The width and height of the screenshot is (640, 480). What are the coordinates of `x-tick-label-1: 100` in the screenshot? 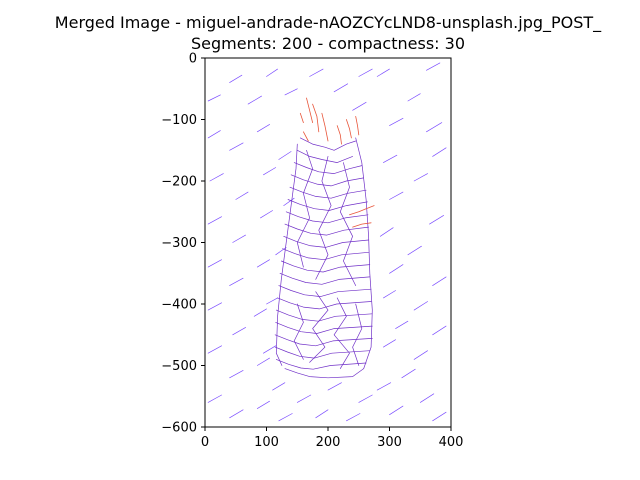 It's located at (266, 442).